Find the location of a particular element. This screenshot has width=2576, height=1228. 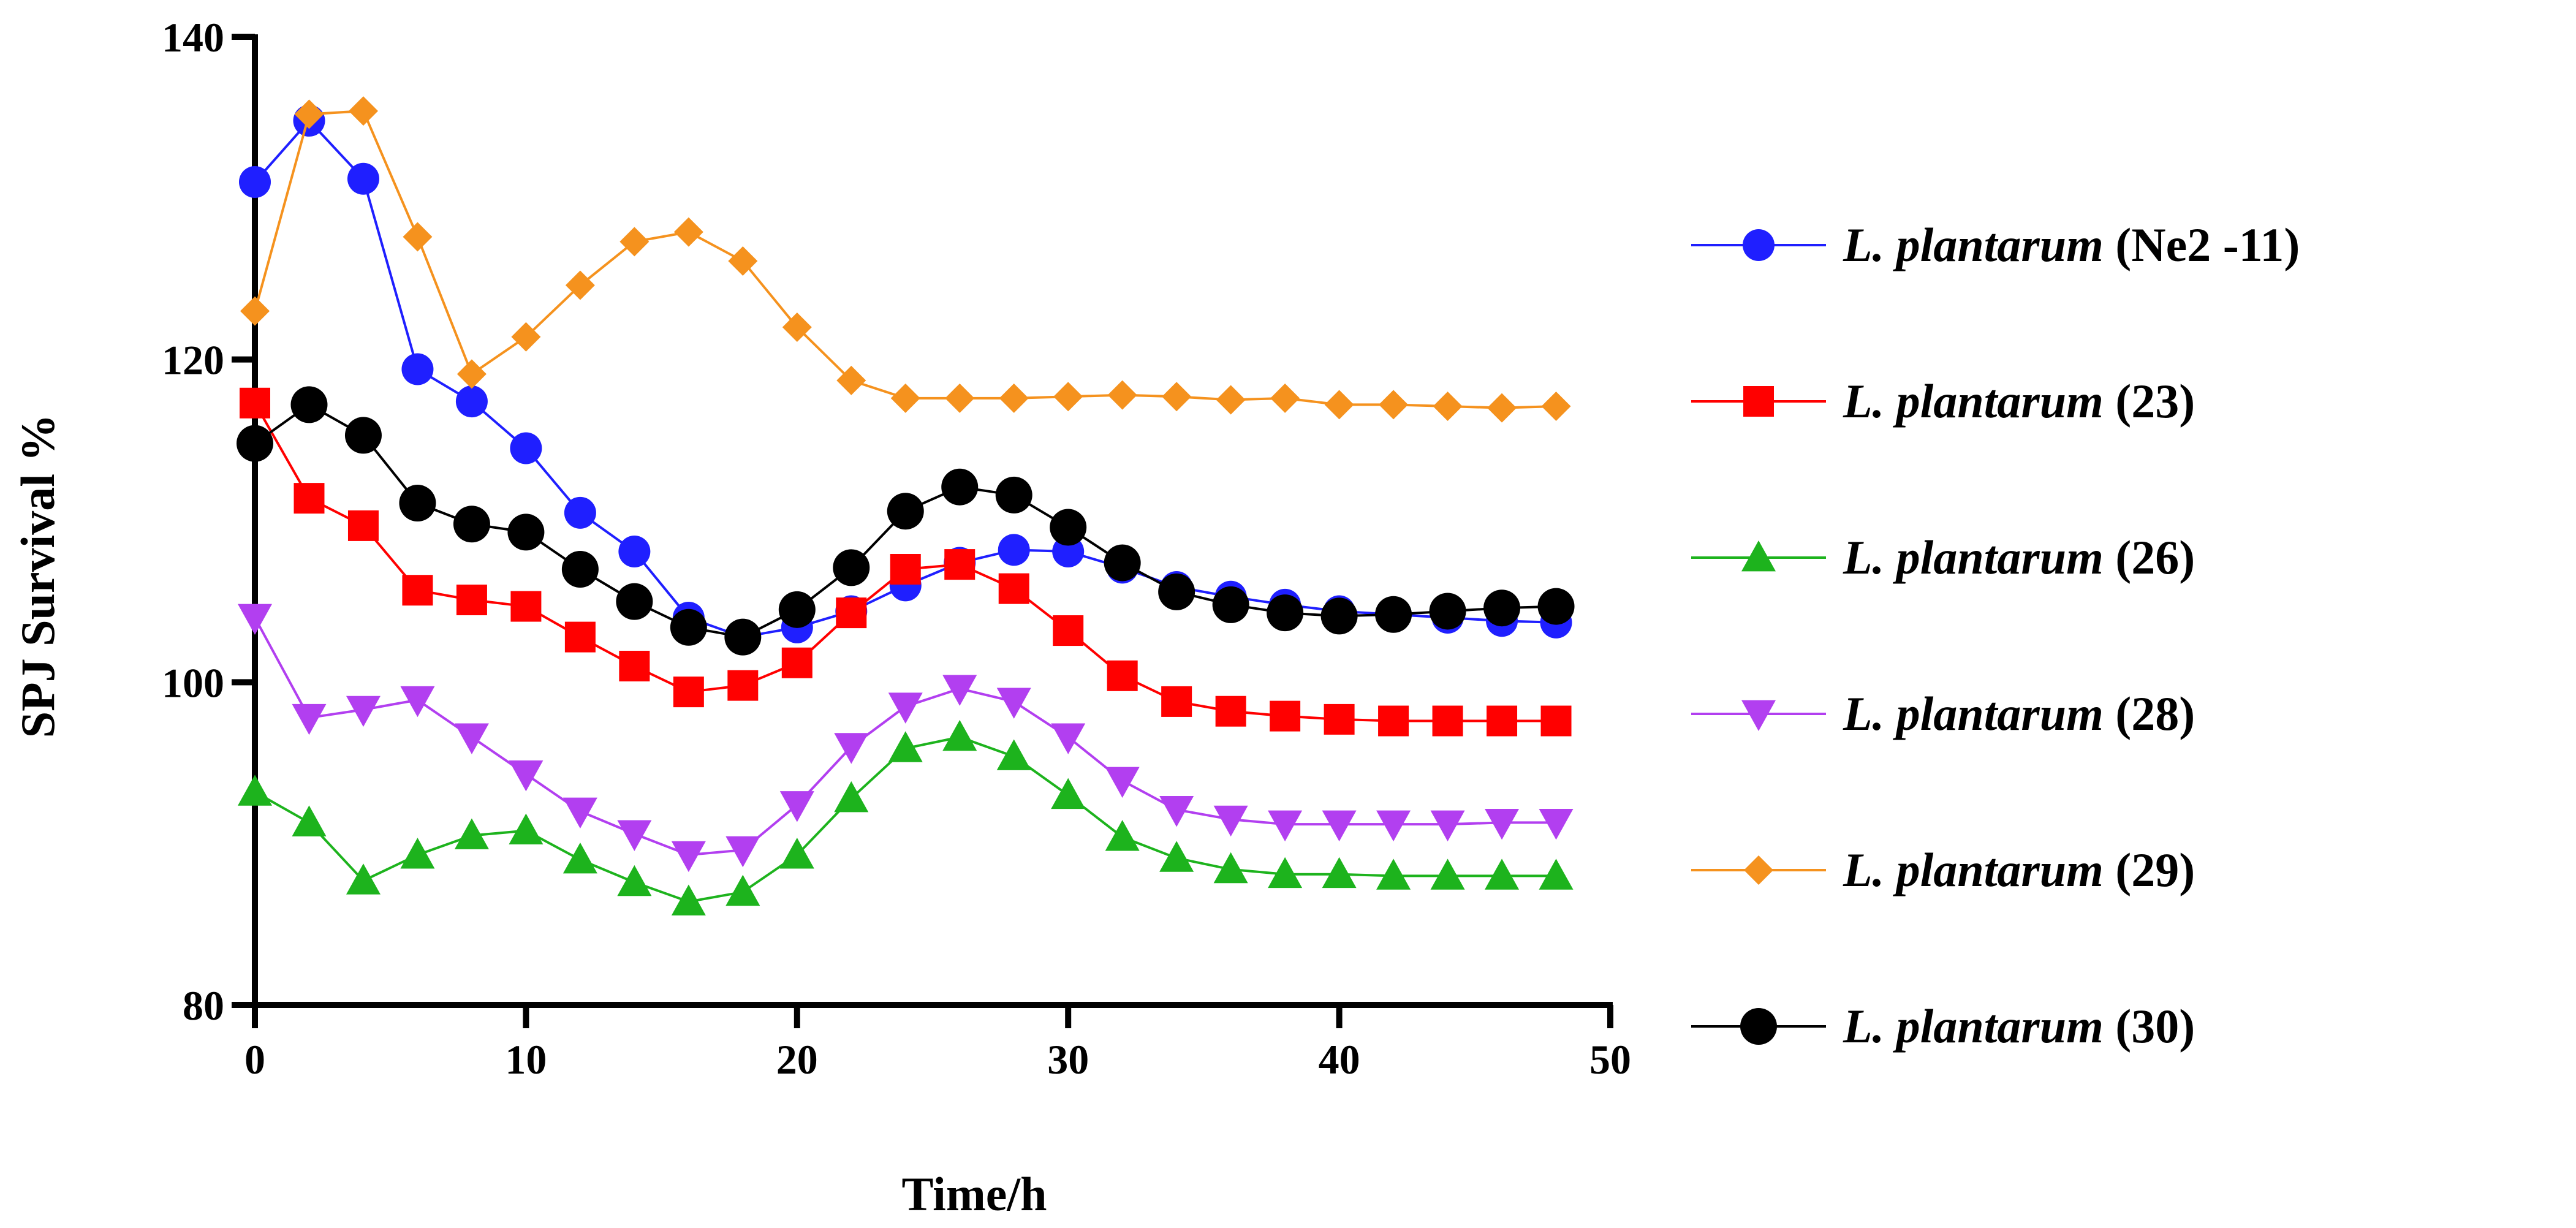

x-tick-label: 0 is located at coordinates (255, 1059).